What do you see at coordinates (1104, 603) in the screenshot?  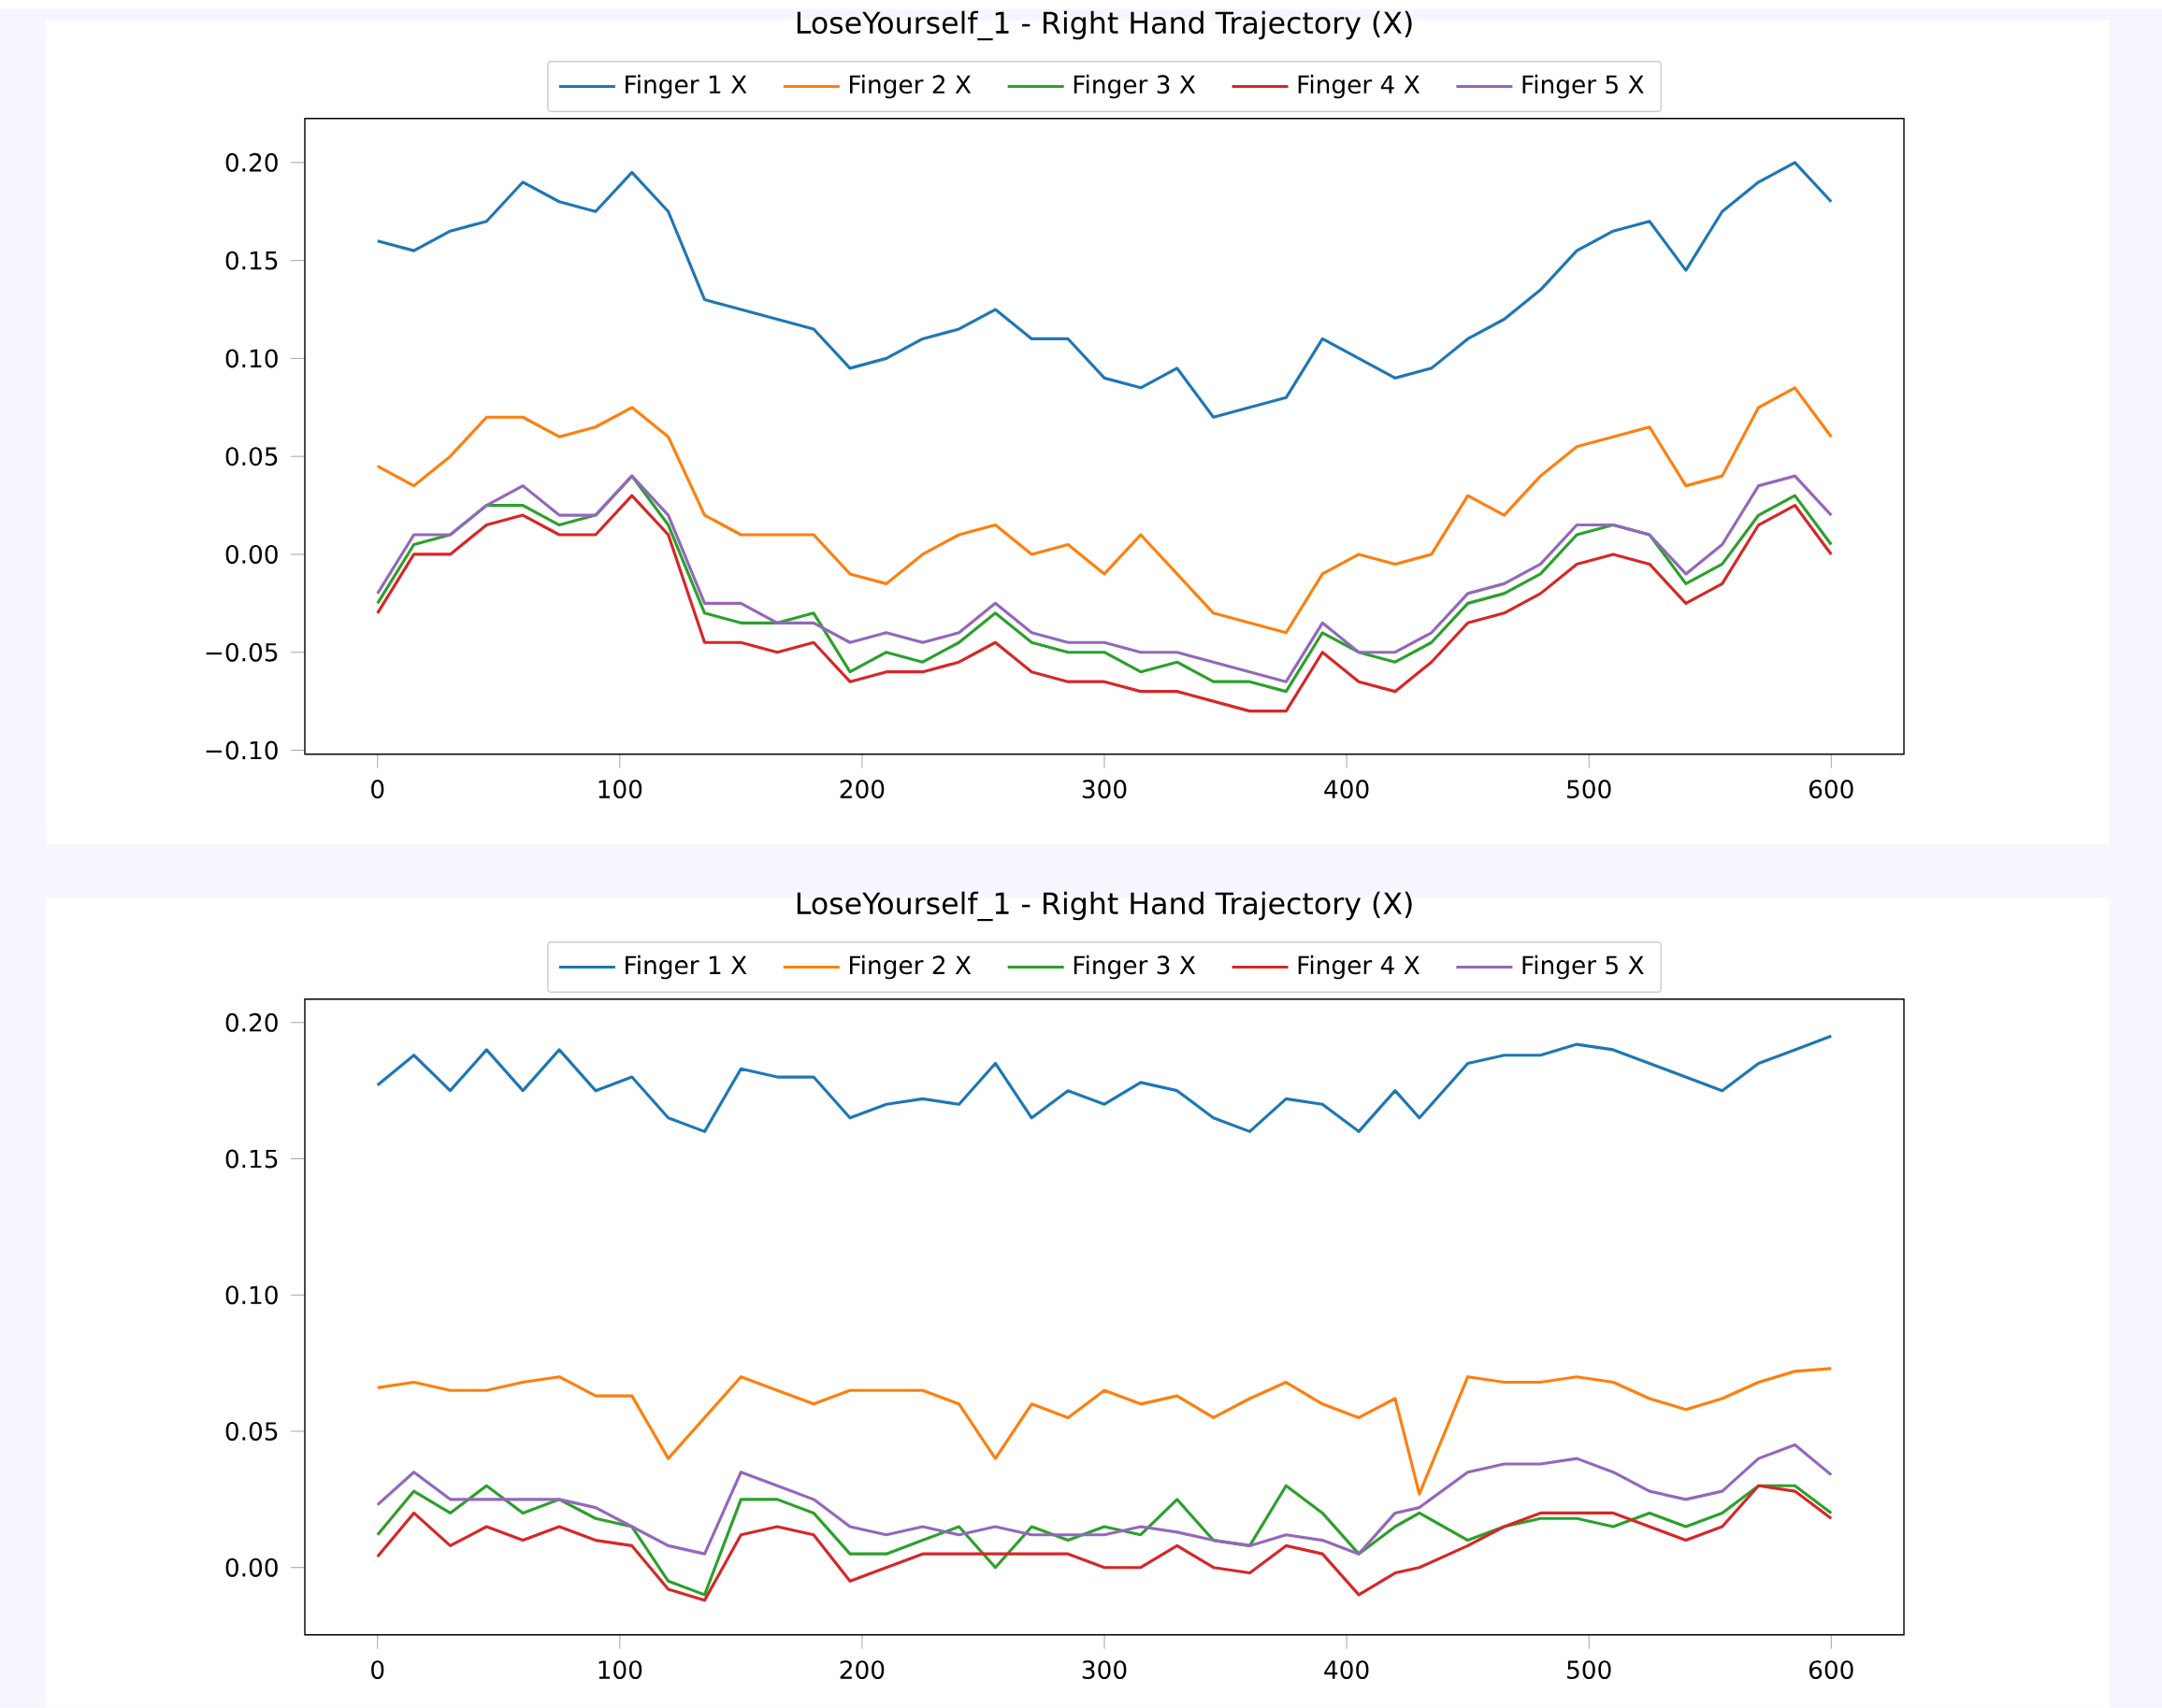 I see `line-series` at bounding box center [1104, 603].